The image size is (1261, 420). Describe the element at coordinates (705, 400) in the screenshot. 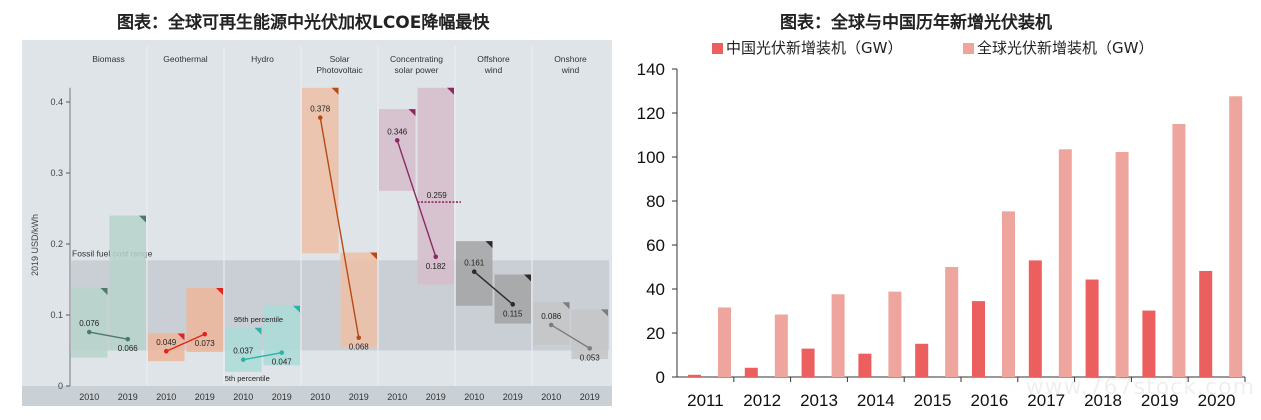

I see `x-tick-label: 2011` at that location.